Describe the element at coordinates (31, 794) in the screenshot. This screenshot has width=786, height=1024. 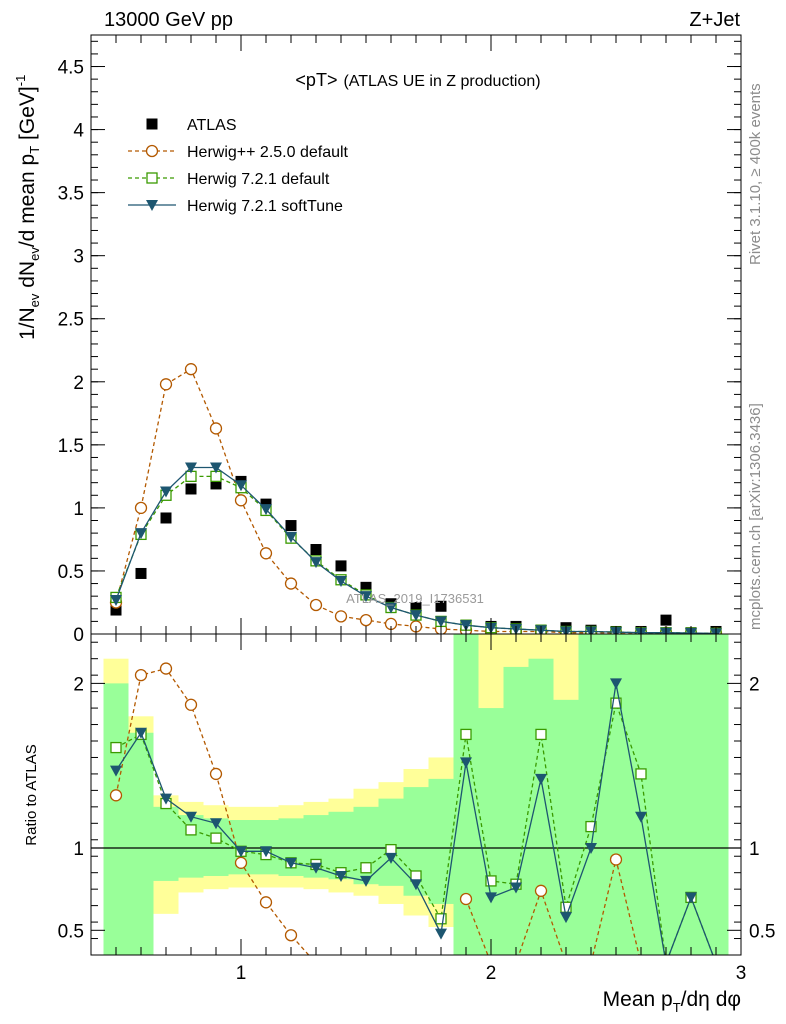
I see `ratio-ylabel: Ratio to ATLAS` at that location.